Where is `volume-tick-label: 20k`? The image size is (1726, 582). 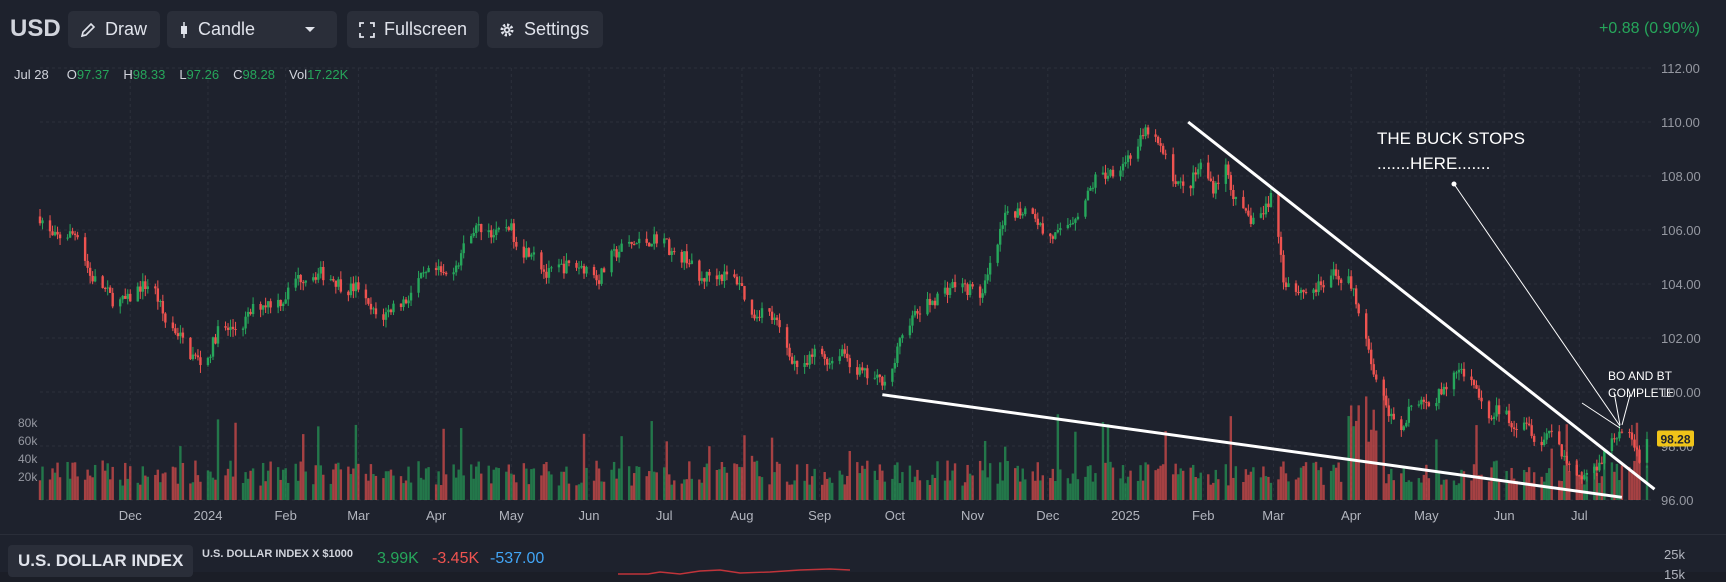
volume-tick-label: 20k is located at coordinates (28, 477).